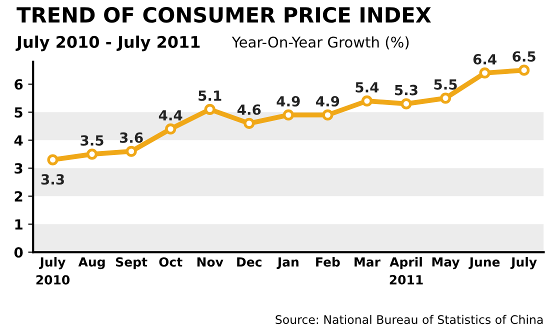 The width and height of the screenshot is (552, 334). What do you see at coordinates (53, 271) in the screenshot?
I see `x-tick-label: July 2010` at bounding box center [53, 271].